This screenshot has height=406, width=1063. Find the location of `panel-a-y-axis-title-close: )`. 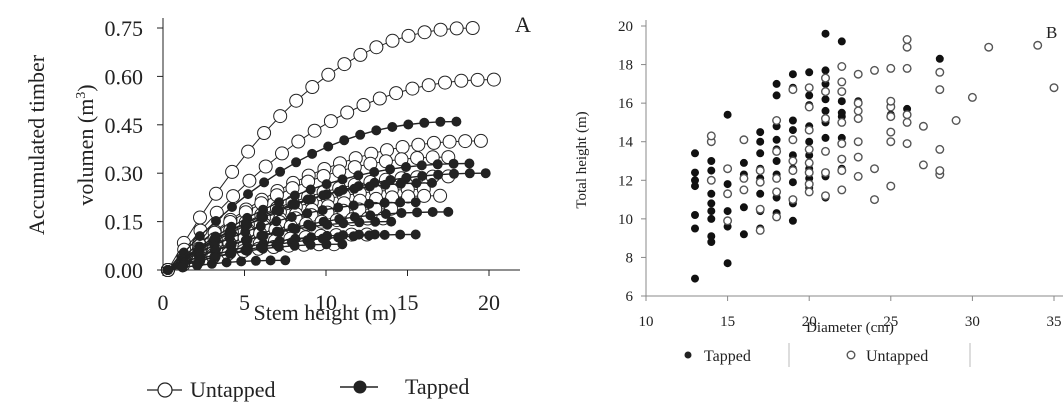

panel-a-y-axis-title-close: ) is located at coordinates (85, 87).